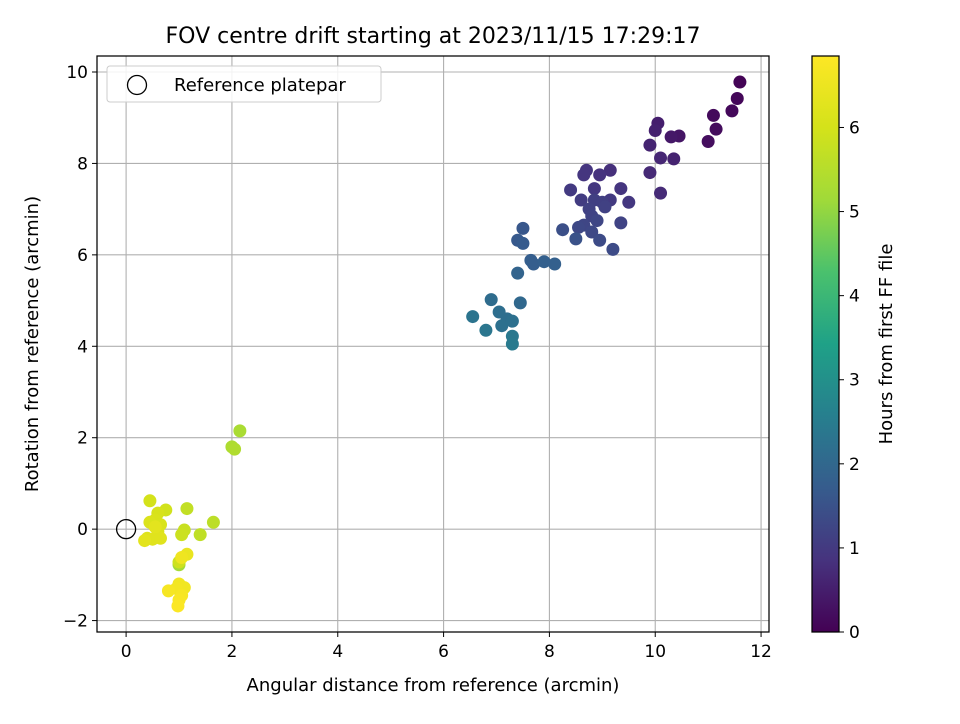  What do you see at coordinates (232, 652) in the screenshot?
I see `x-tick-label: 2` at bounding box center [232, 652].